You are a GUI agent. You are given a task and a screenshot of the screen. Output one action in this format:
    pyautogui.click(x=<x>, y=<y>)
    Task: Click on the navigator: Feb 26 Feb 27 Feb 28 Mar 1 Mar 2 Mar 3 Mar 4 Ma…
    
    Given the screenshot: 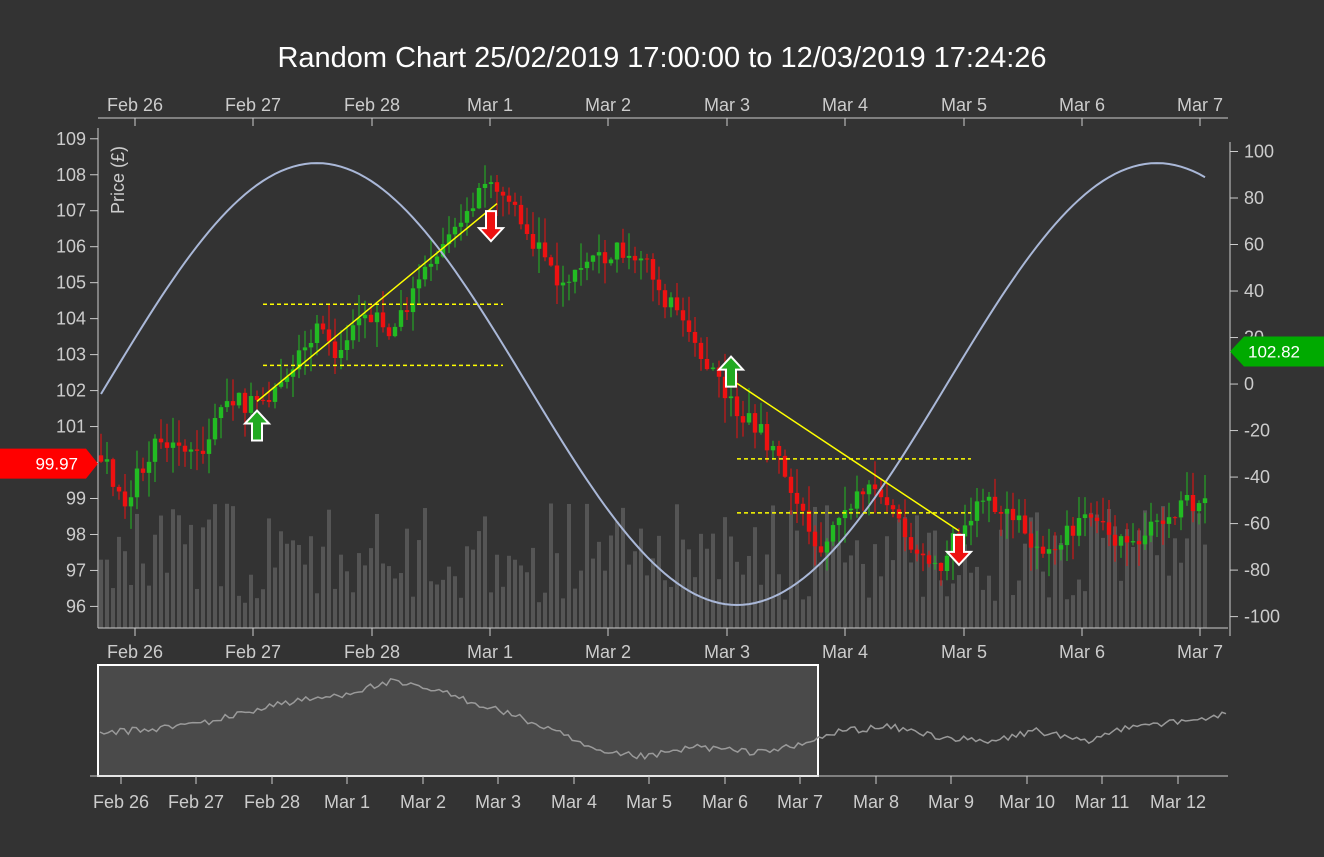 What is the action you would take?
    pyautogui.click(x=659, y=738)
    